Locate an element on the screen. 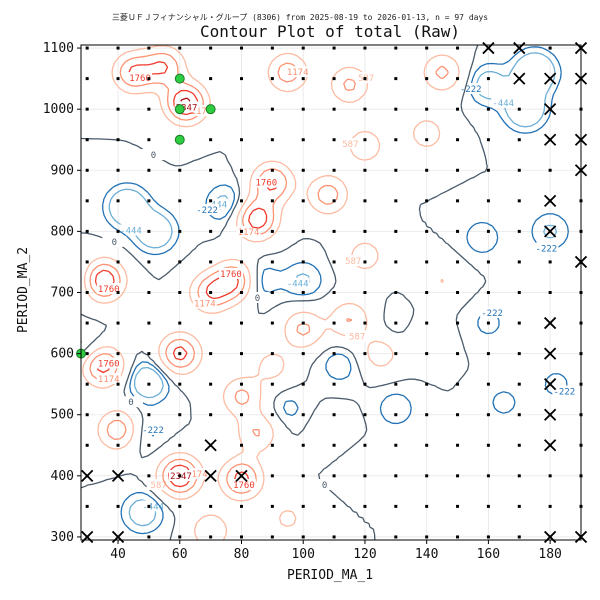 The width and height of the screenshot is (600, 600). y-tick-label: 1000 is located at coordinates (58, 109).